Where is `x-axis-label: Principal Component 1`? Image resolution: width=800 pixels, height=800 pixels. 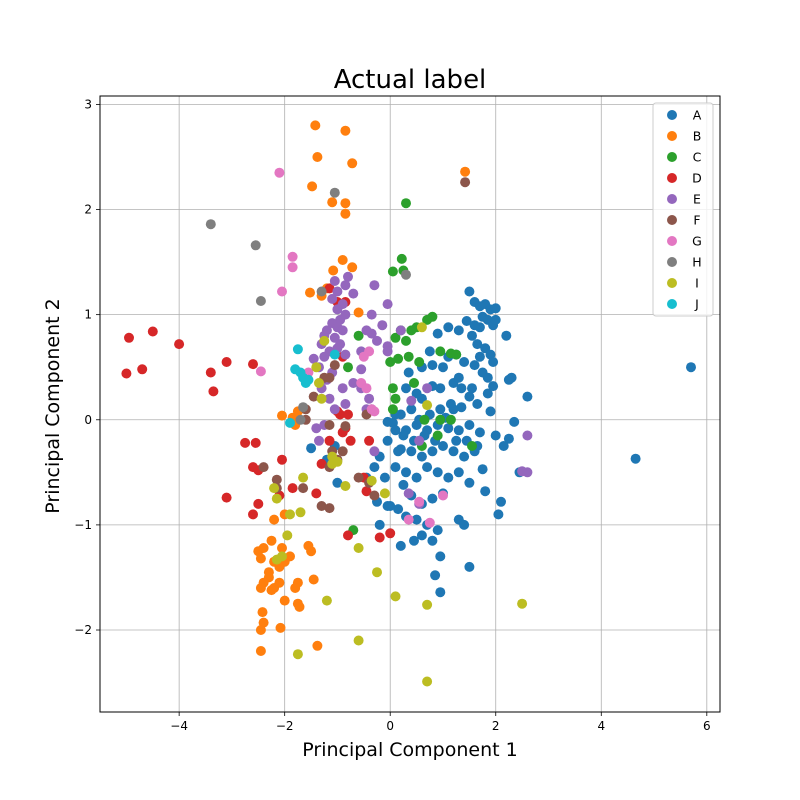
x-axis-label: Principal Component 1 is located at coordinates (409, 750).